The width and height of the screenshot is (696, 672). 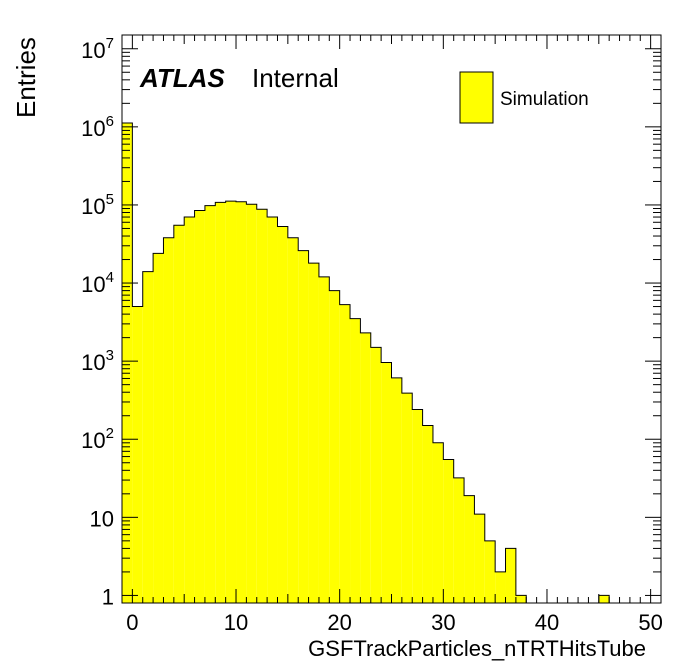 What do you see at coordinates (544, 99) in the screenshot?
I see `legend-label: Simulation` at bounding box center [544, 99].